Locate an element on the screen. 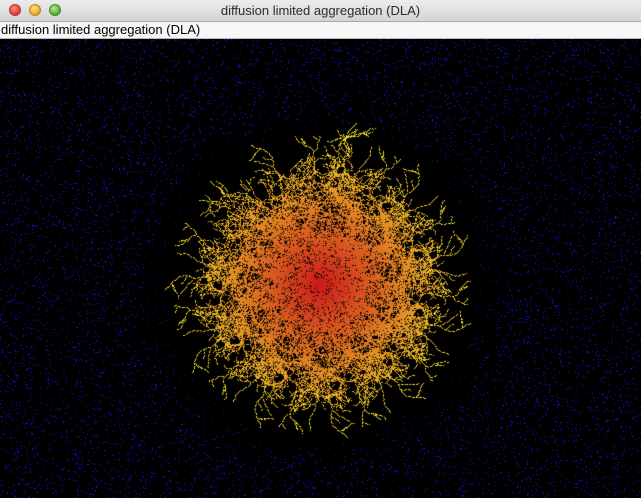 The width and height of the screenshot is (641, 498). close-button is located at coordinates (15, 10).